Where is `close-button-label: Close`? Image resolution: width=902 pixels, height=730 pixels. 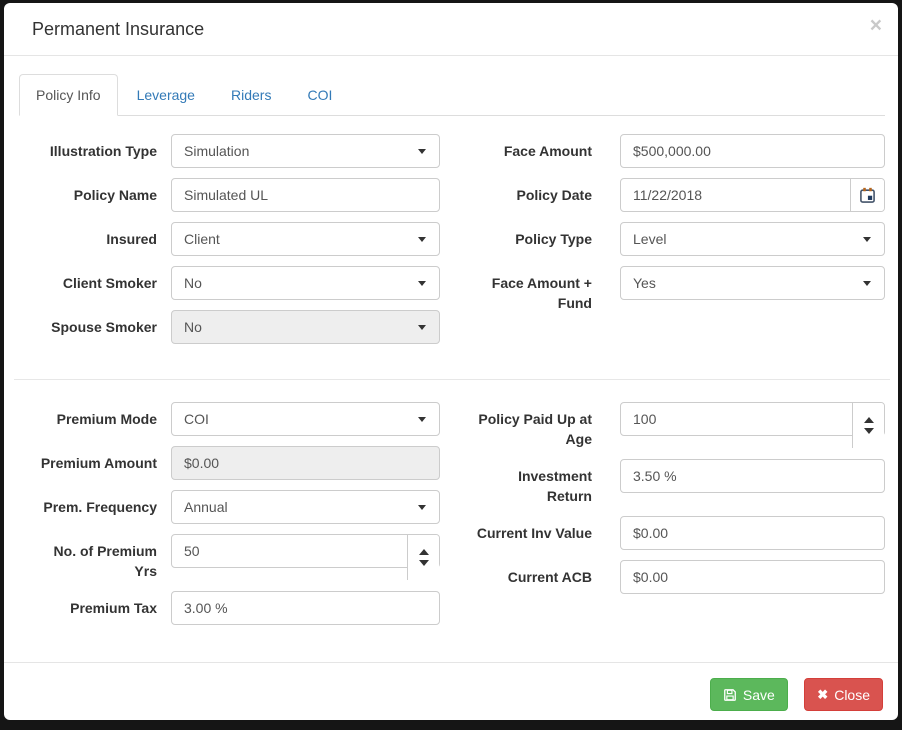 close-button-label: Close is located at coordinates (852, 694).